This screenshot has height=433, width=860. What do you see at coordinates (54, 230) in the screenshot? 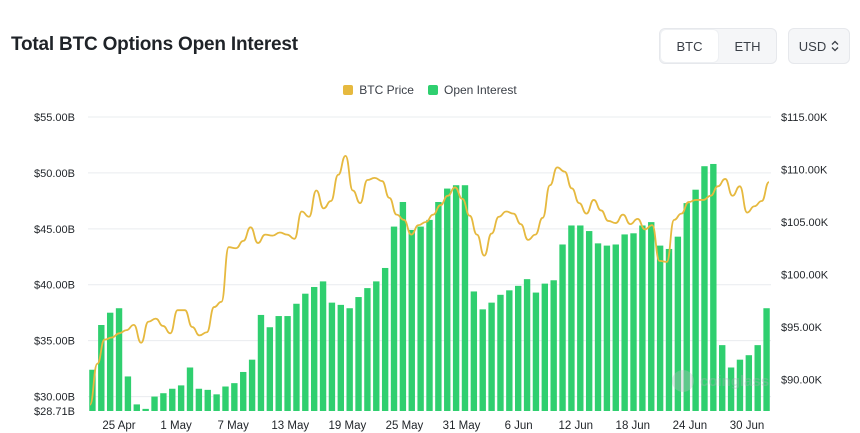
I see `y-left-tick: $45.00B` at bounding box center [54, 230].